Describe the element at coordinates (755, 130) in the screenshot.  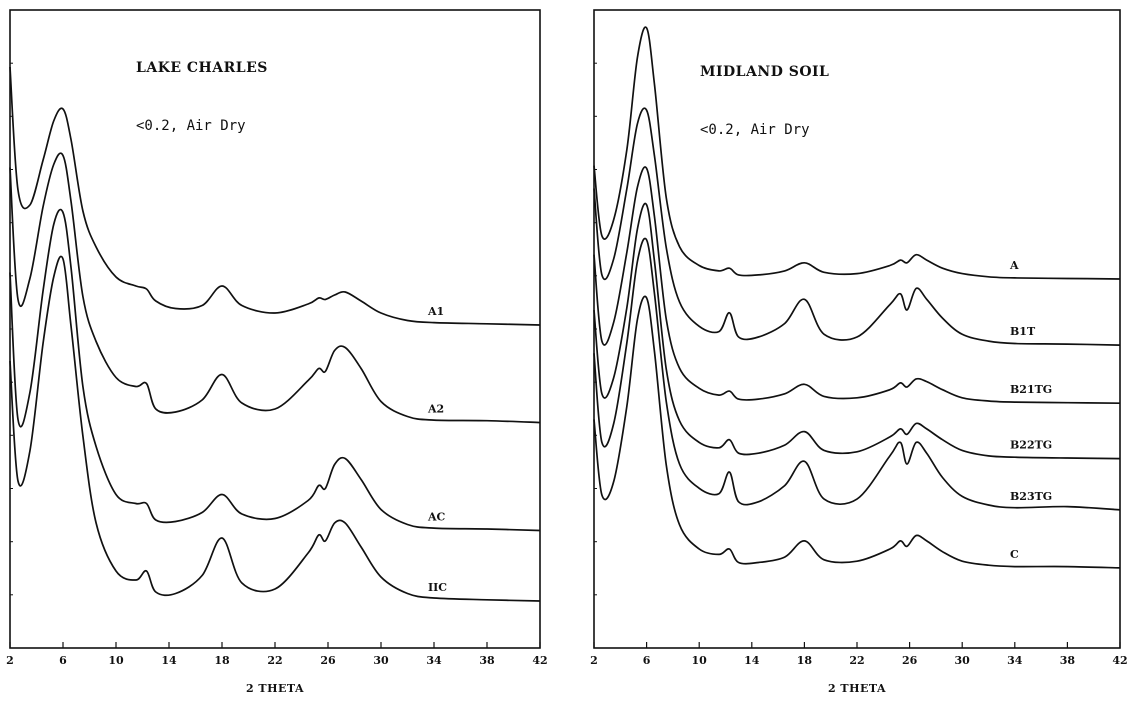
I see `midland-soil-subtitle: <0.2, Air Dry` at that location.